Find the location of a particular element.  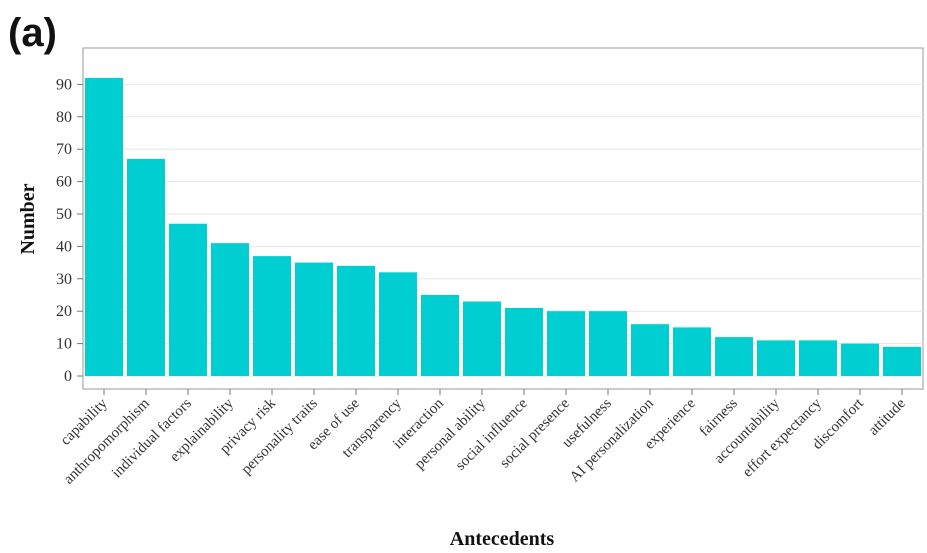

x-axis-title: Antecedents is located at coordinates (502, 539).